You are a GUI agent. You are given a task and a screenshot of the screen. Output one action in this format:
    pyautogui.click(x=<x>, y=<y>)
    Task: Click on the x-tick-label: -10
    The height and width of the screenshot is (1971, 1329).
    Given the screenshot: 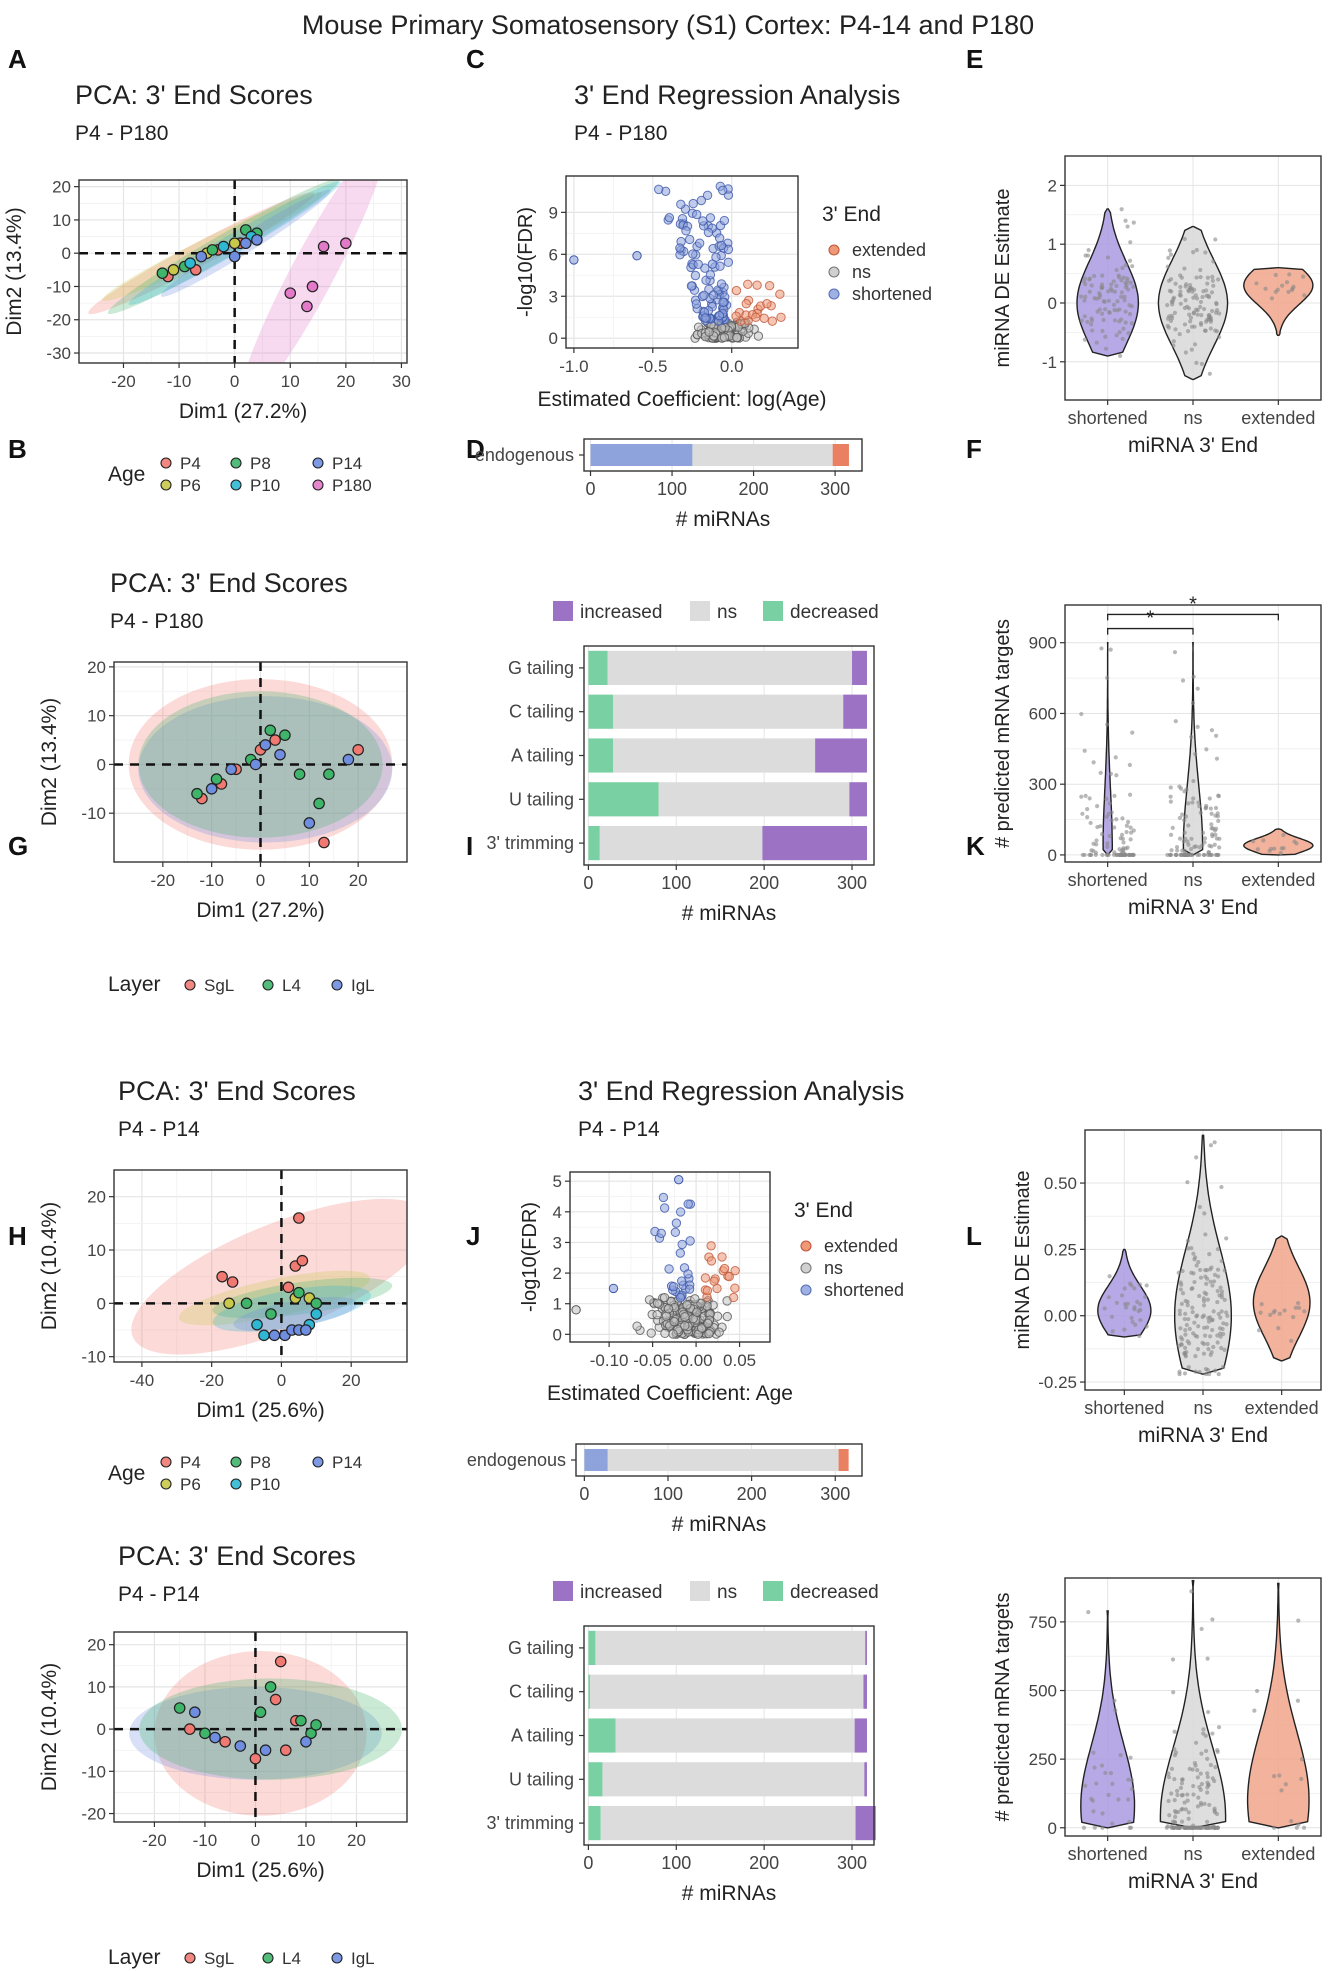 What is the action you would take?
    pyautogui.click(x=205, y=1840)
    